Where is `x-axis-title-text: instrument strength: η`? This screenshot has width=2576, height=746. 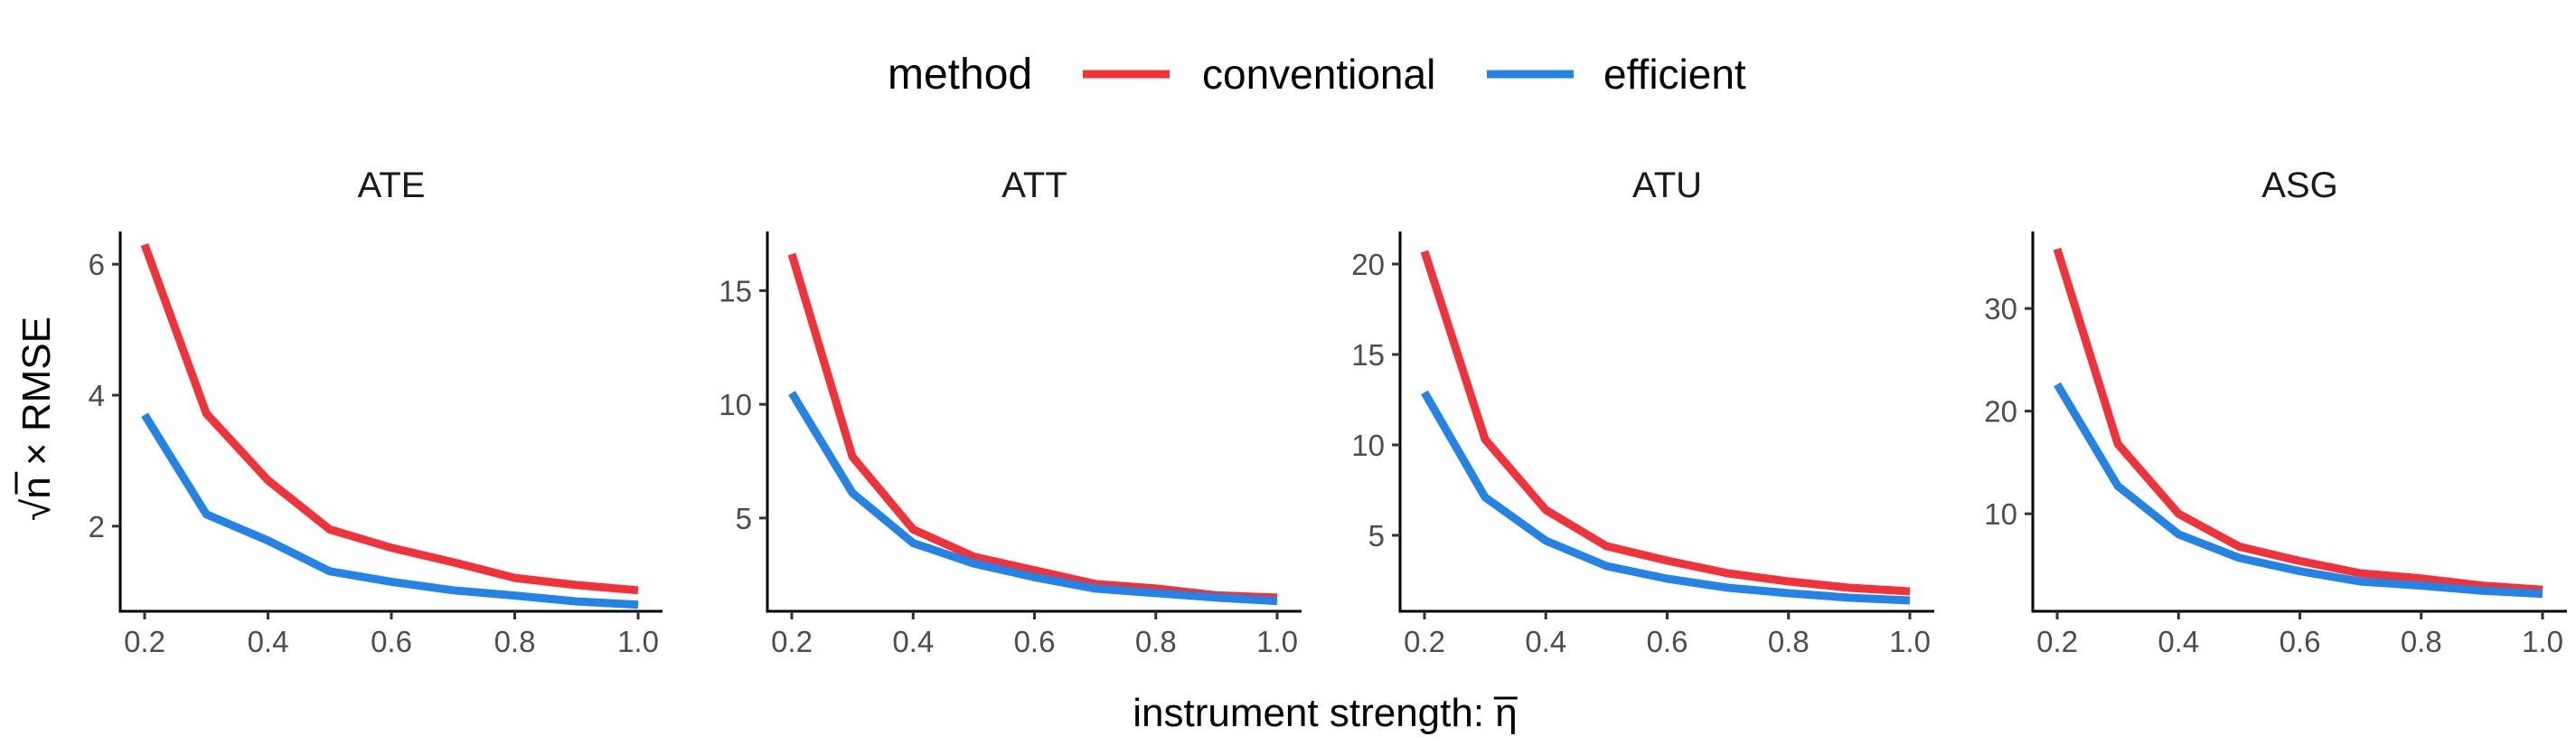 x-axis-title-text: instrument strength: η is located at coordinates (1326, 713).